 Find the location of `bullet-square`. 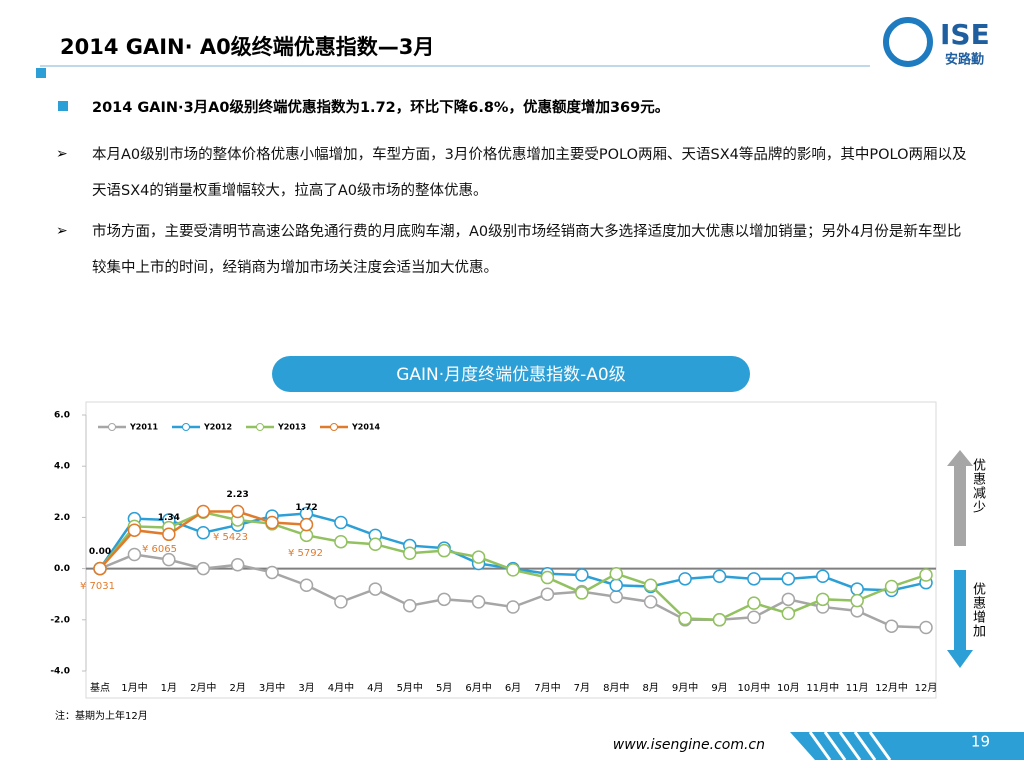

bullet-square is located at coordinates (63, 106).